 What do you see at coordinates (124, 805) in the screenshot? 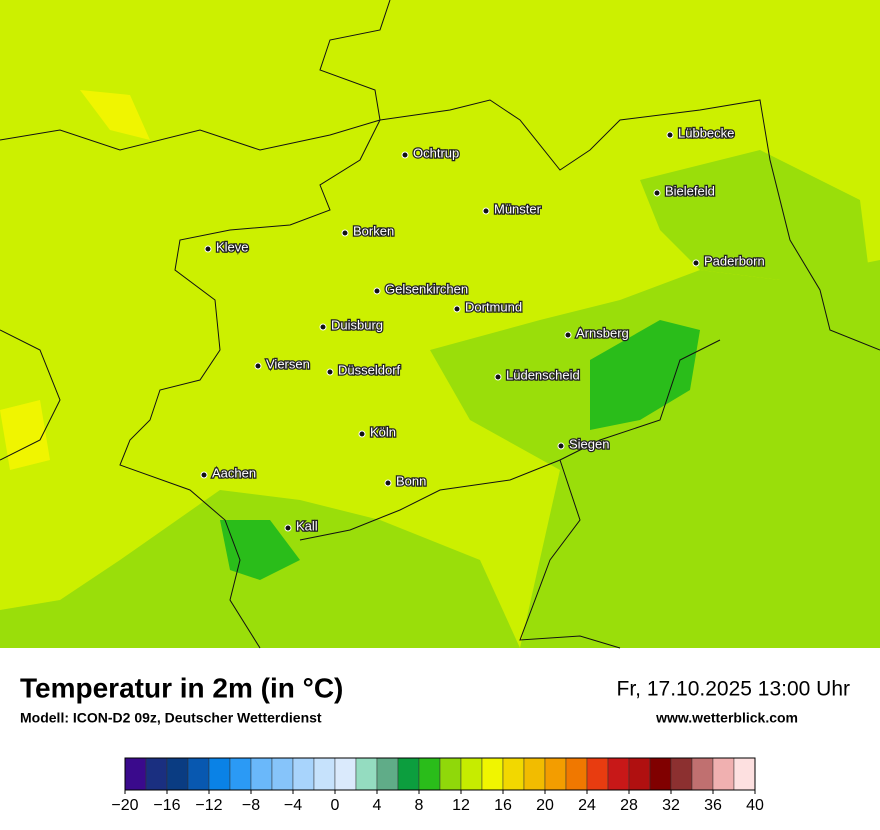
I see `colorbar-tick-label: −20` at bounding box center [124, 805].